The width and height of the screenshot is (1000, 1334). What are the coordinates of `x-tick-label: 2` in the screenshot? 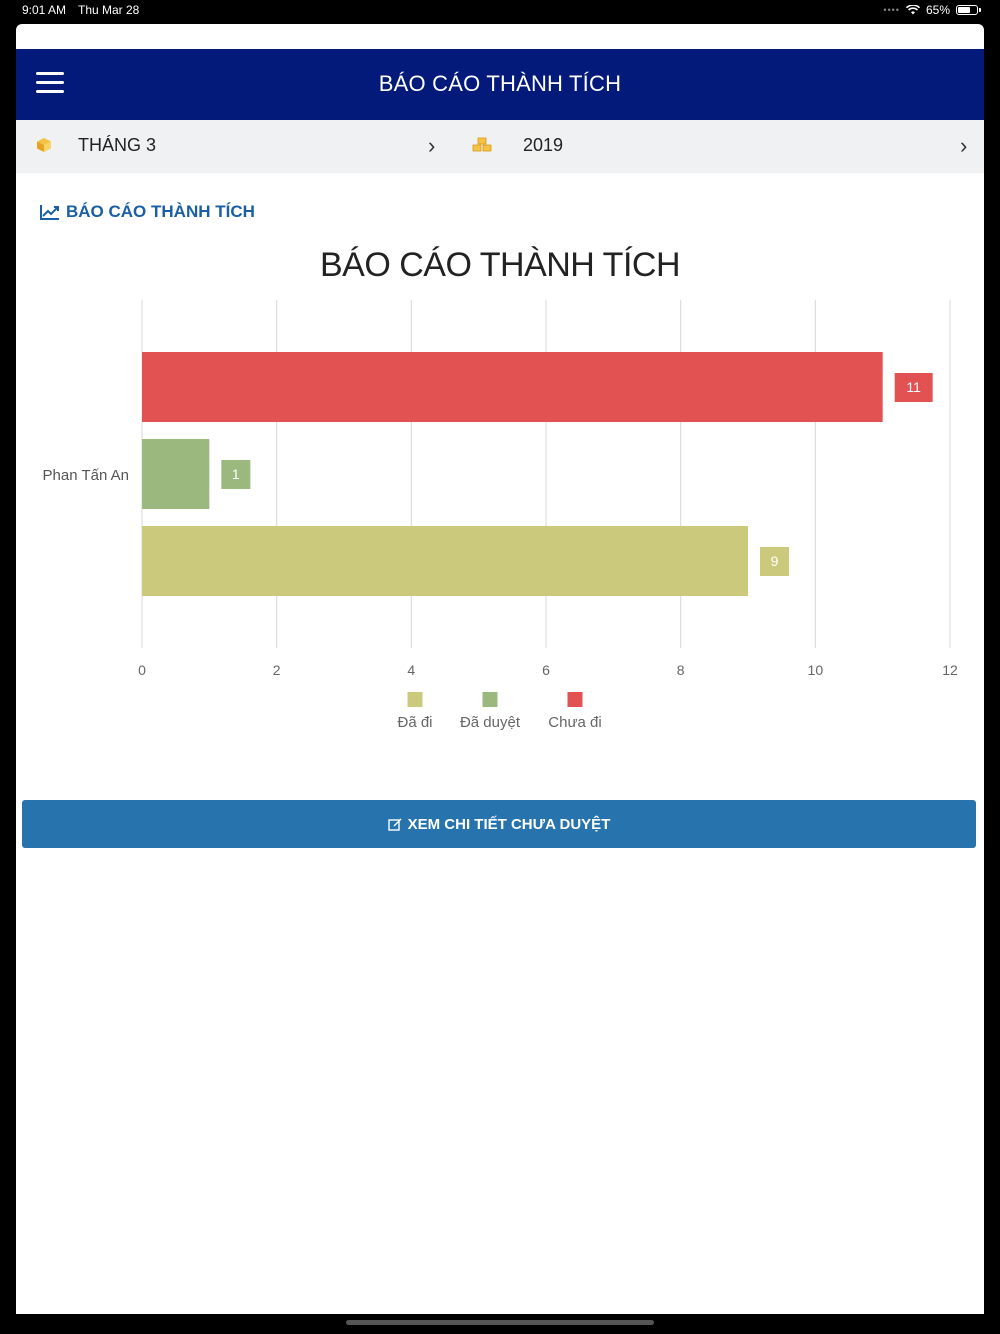 It's located at (277, 670).